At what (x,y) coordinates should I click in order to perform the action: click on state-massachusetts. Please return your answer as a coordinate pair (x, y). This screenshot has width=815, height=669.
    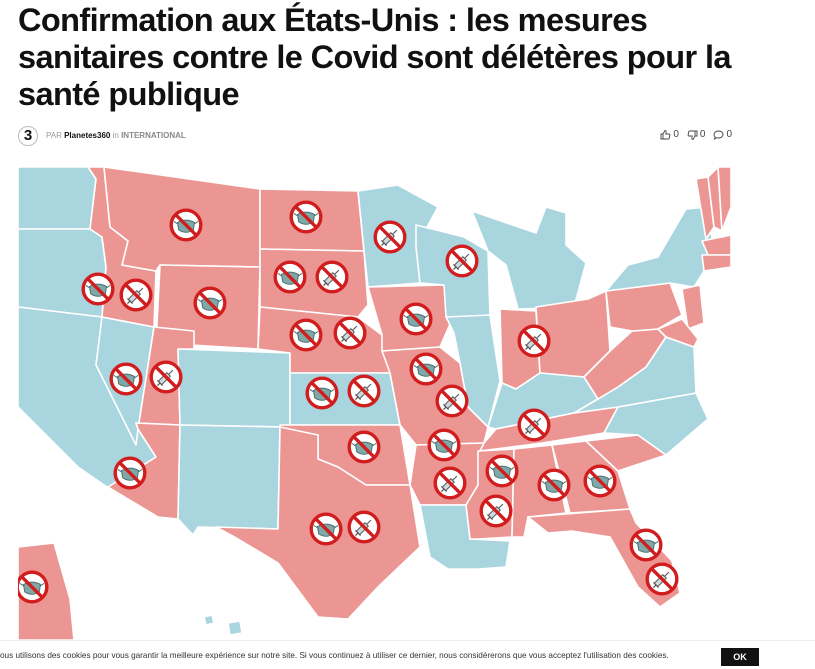
    Looking at the image, I should click on (716, 245).